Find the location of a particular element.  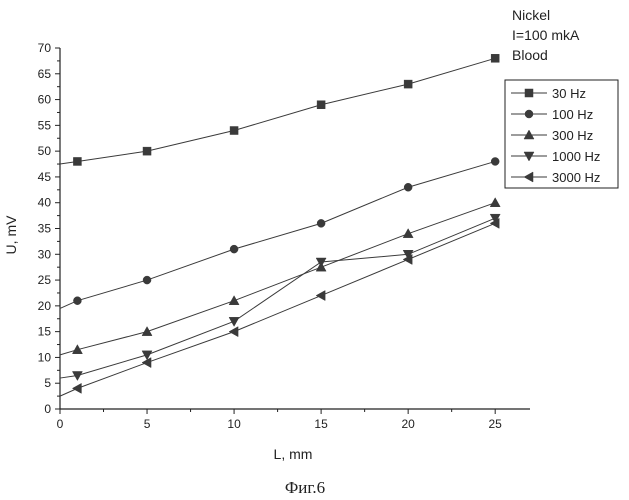

y-tick-label: 60 is located at coordinates (45, 100).